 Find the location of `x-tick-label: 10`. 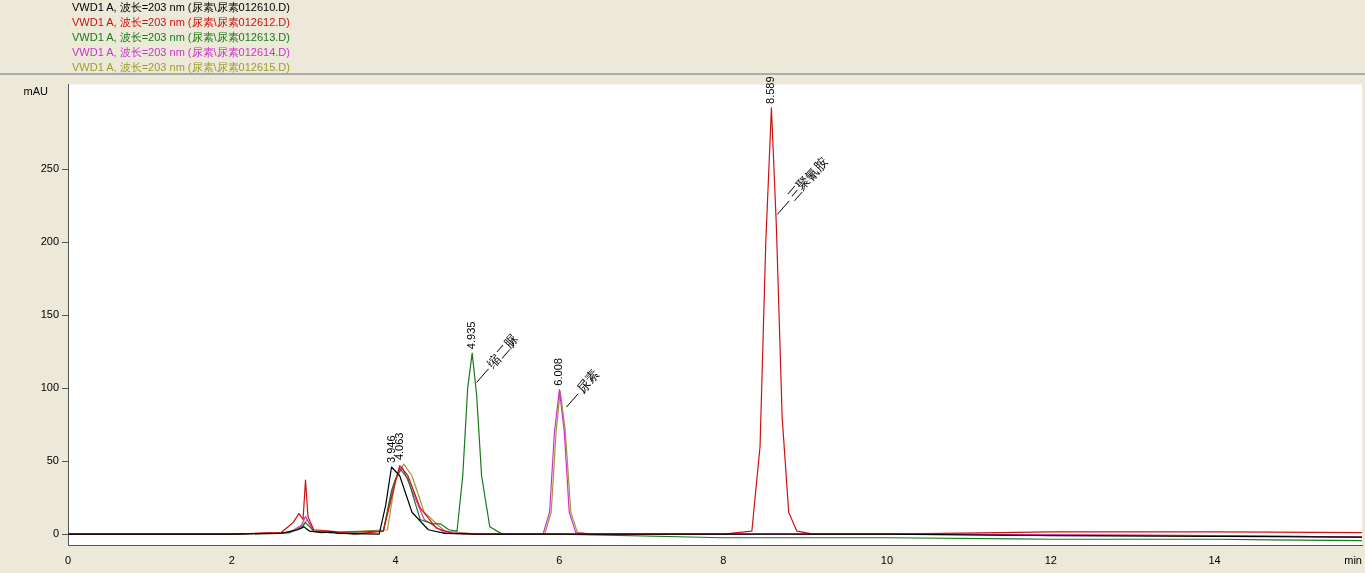

x-tick-label: 10 is located at coordinates (887, 560).